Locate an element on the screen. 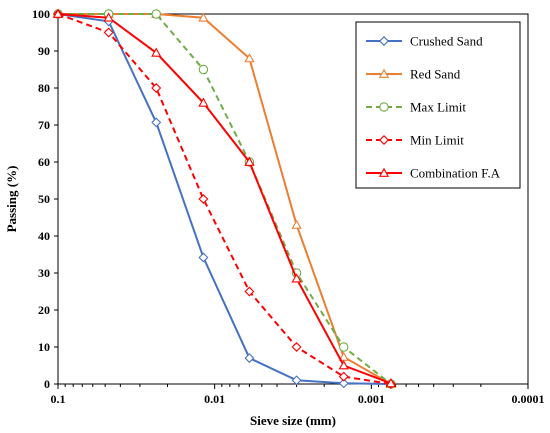 The height and width of the screenshot is (433, 550). y-tick-label: 20 is located at coordinates (44, 310).